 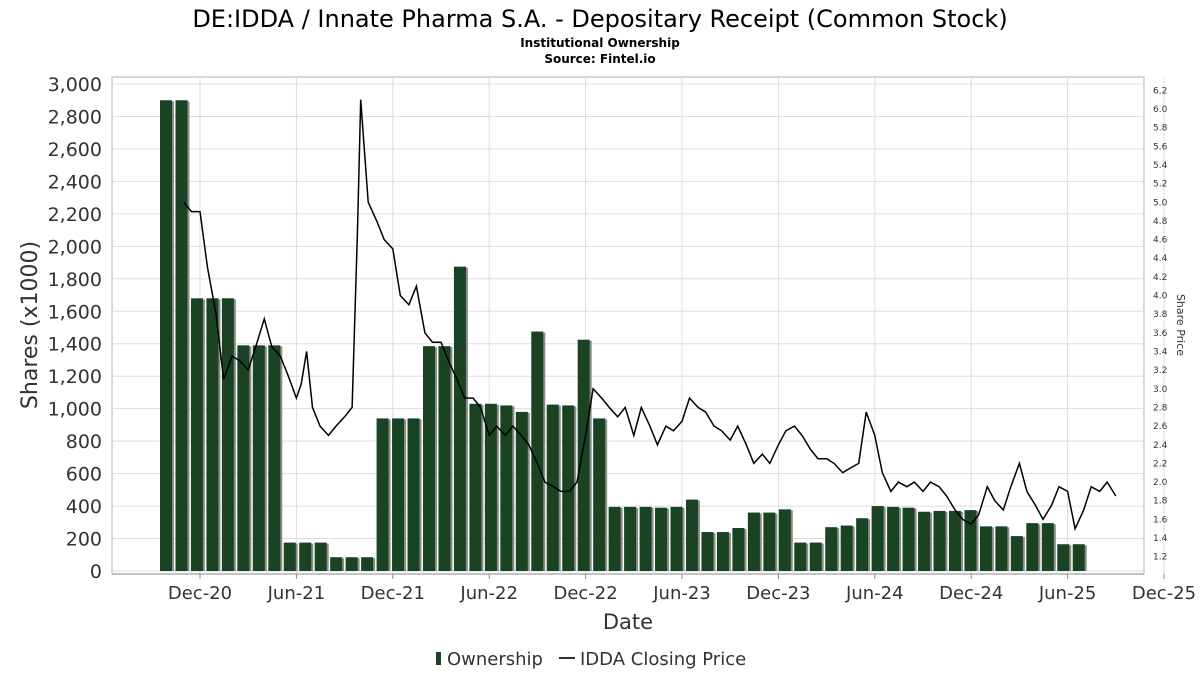 I want to click on y2-tick-label: 6.0, so click(x=1160, y=110).